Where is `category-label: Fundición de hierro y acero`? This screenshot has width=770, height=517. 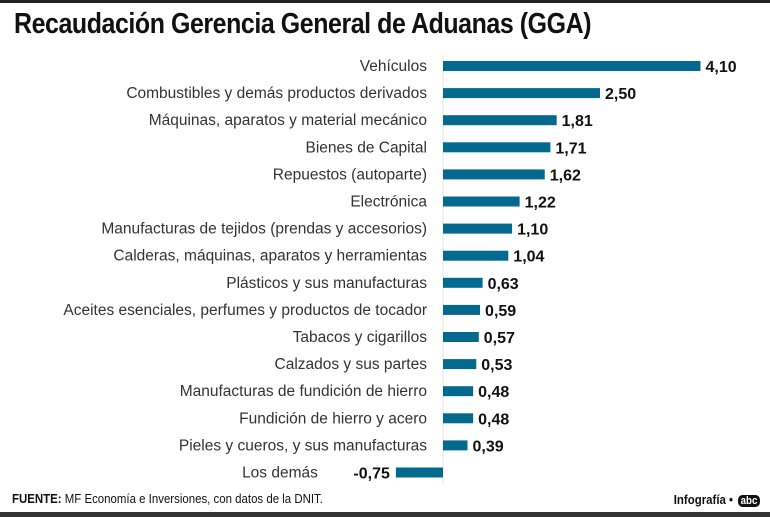 category-label: Fundición de hierro y acero is located at coordinates (333, 418).